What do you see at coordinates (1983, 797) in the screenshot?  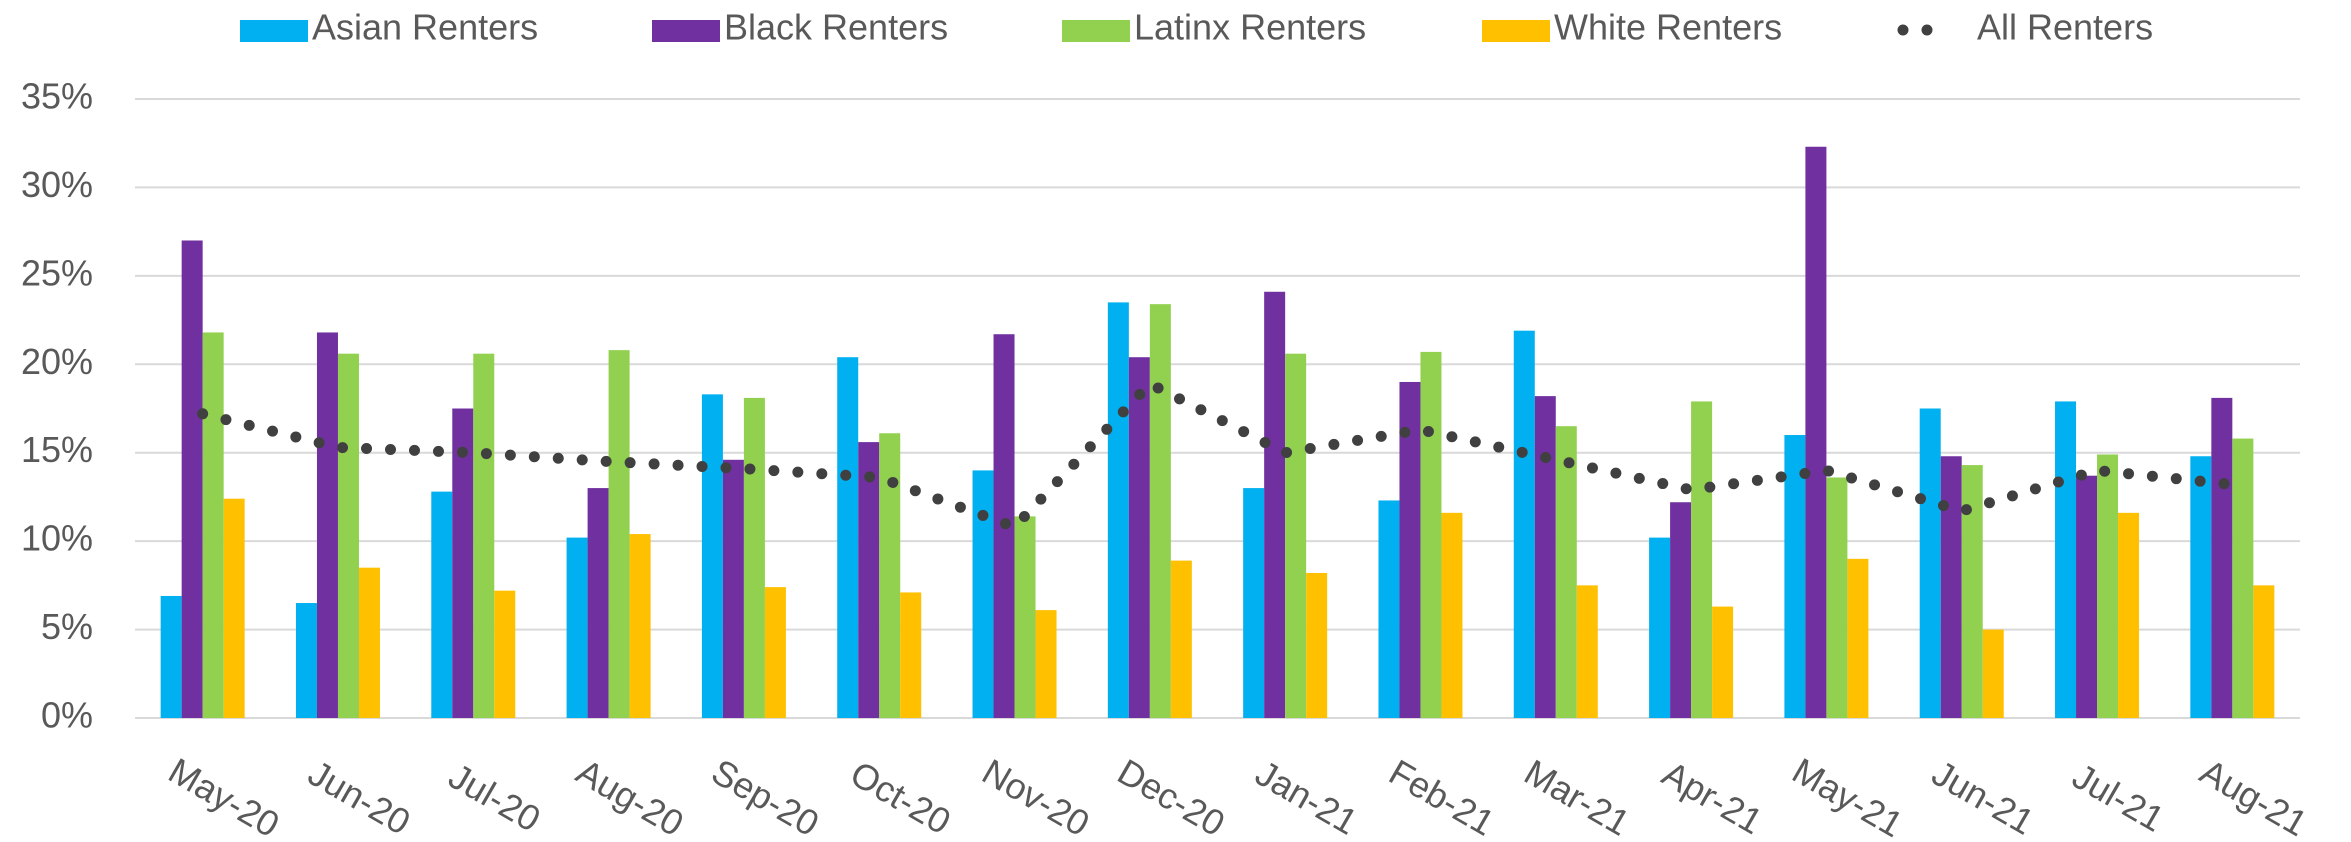 I see `x-tick-label: Jun-21` at bounding box center [1983, 797].